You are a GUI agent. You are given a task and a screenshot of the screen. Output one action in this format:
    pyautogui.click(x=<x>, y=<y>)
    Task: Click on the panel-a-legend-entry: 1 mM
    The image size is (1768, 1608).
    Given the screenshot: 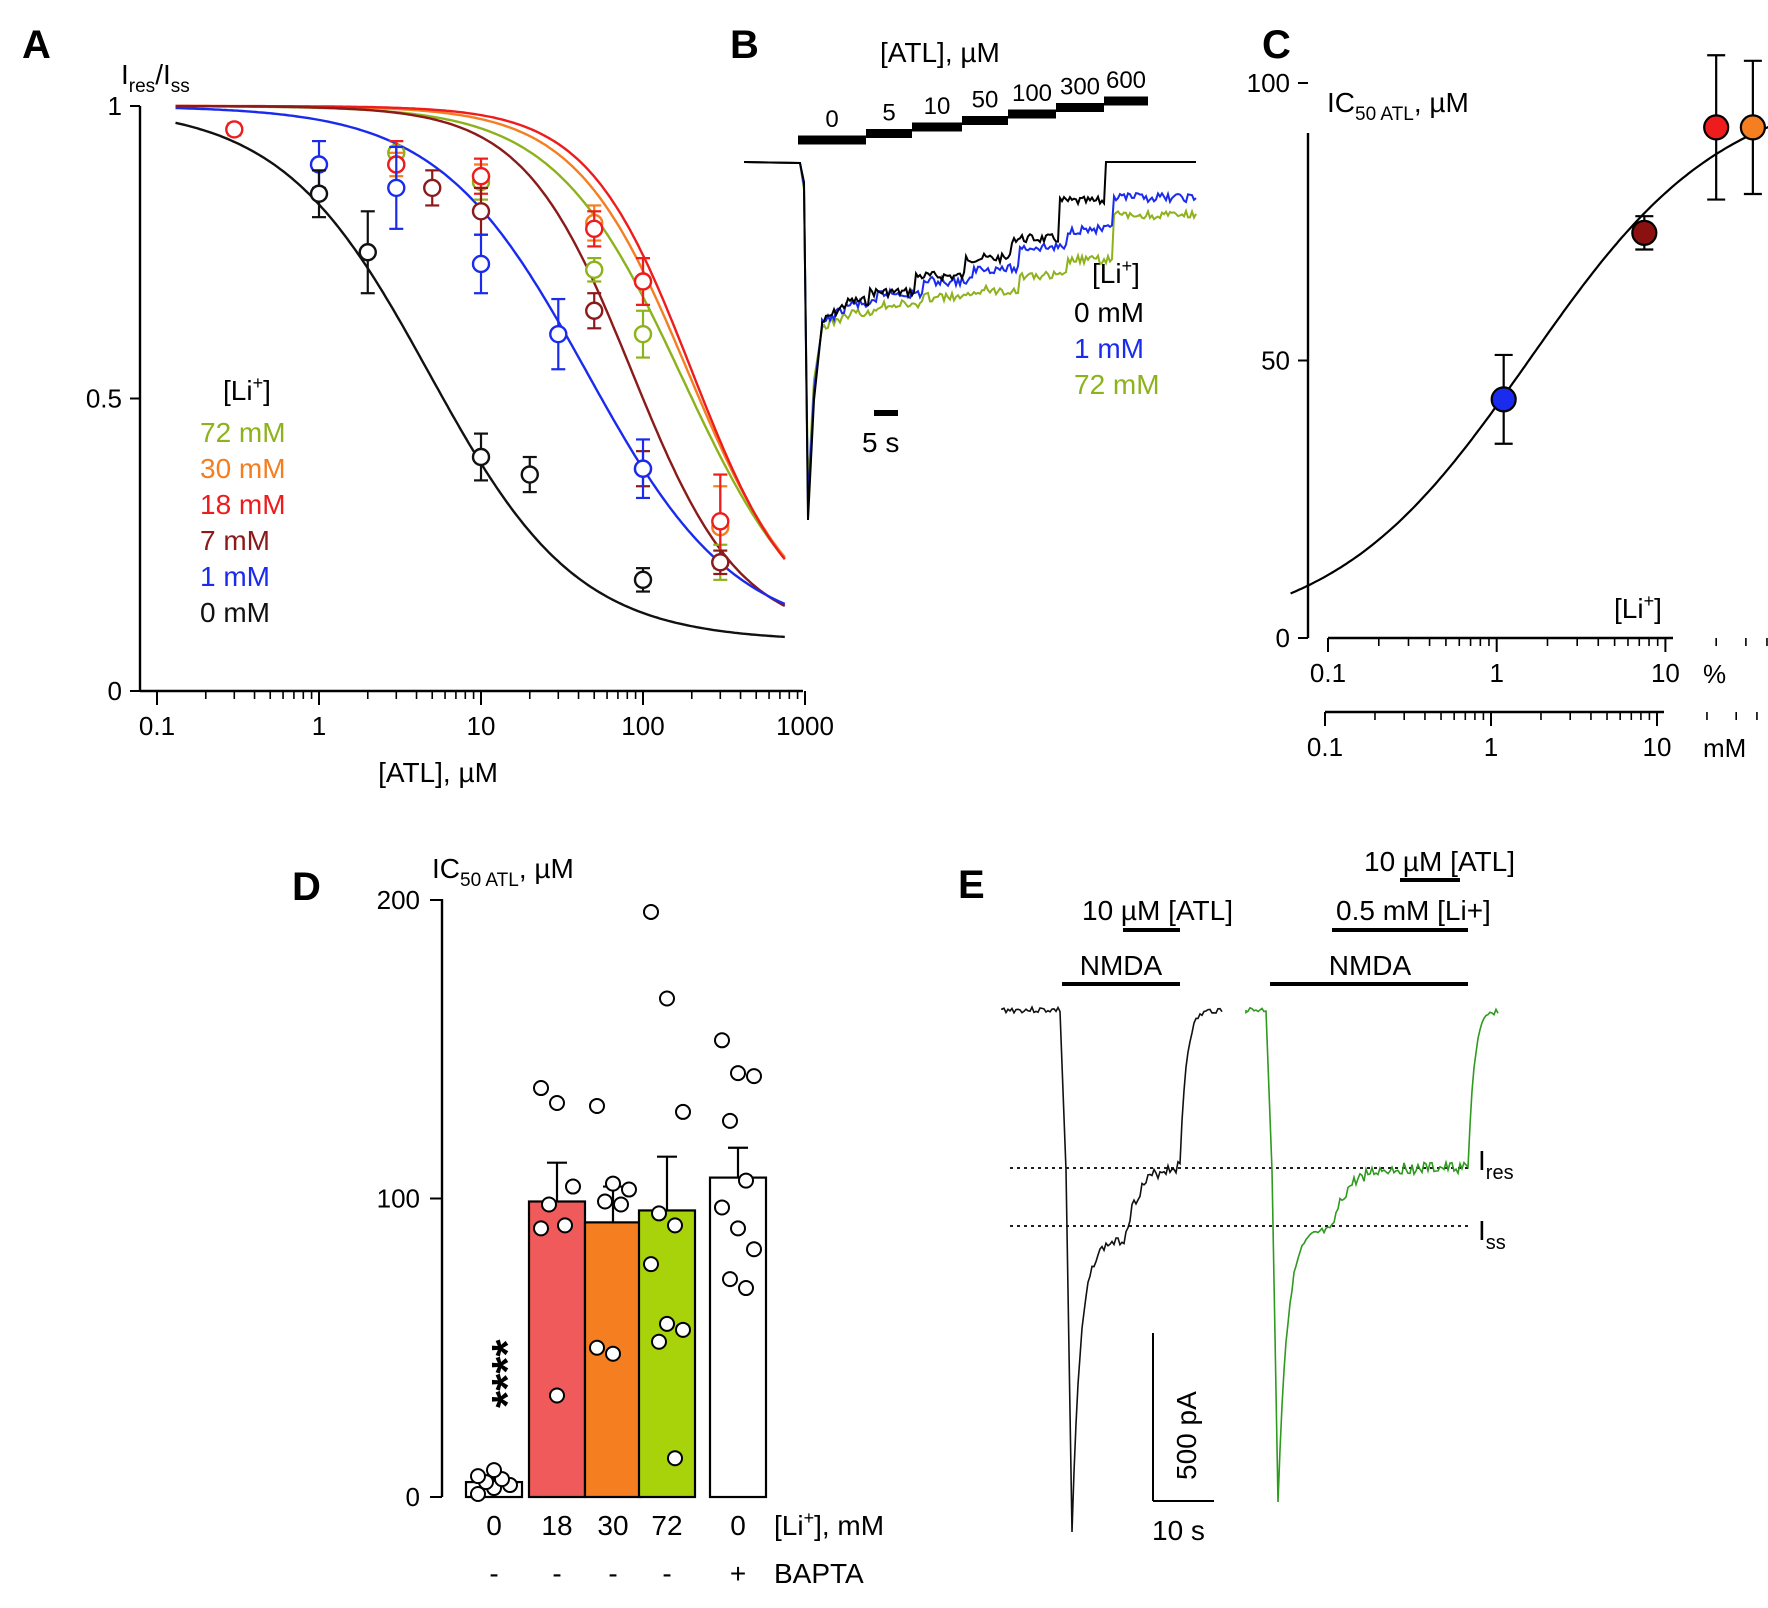 What is the action you would take?
    pyautogui.click(x=235, y=576)
    